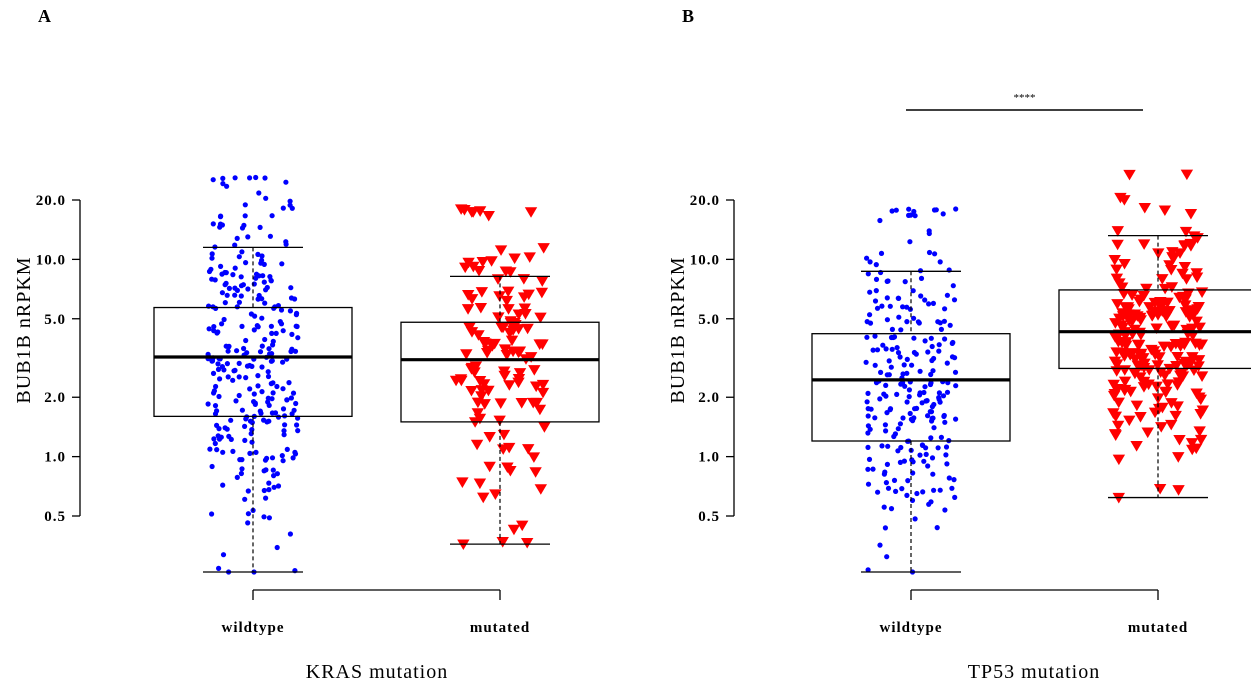 The width and height of the screenshot is (1251, 689). Describe the element at coordinates (44, 16) in the screenshot. I see `panel-a-letter: A` at that location.